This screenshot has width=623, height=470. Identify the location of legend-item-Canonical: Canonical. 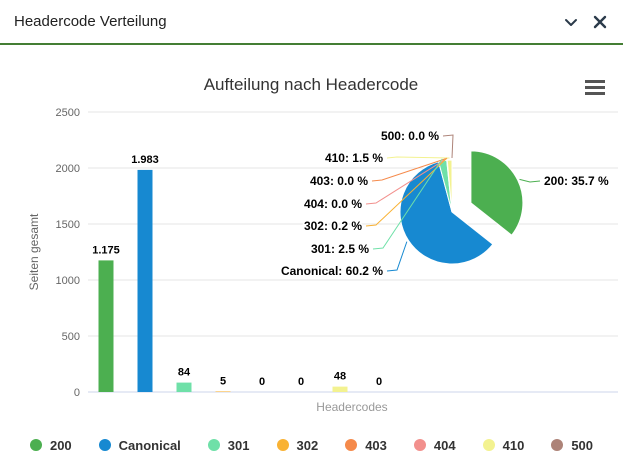
(139, 445).